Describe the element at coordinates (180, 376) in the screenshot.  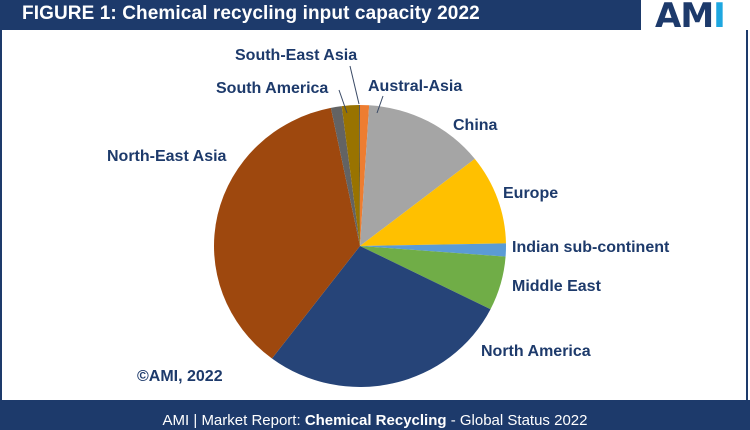
I see `copyright-note: ©AMI, 2022` at that location.